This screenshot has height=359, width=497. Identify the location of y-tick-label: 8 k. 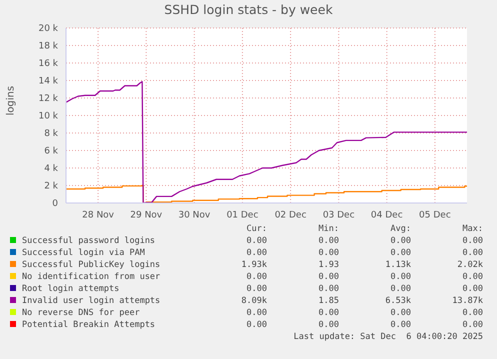
(51, 134).